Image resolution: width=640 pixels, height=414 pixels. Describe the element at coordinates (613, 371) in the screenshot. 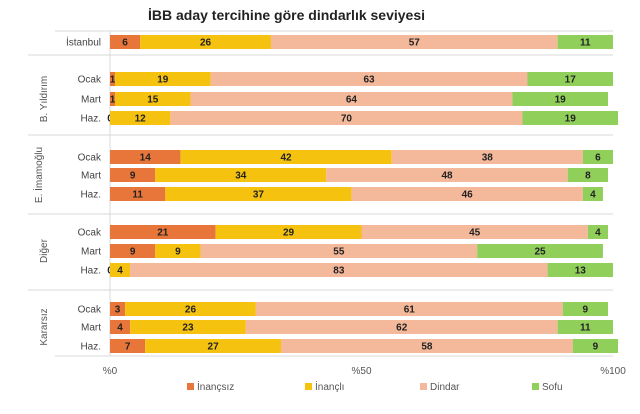

I see `x-tick-label: %100` at that location.